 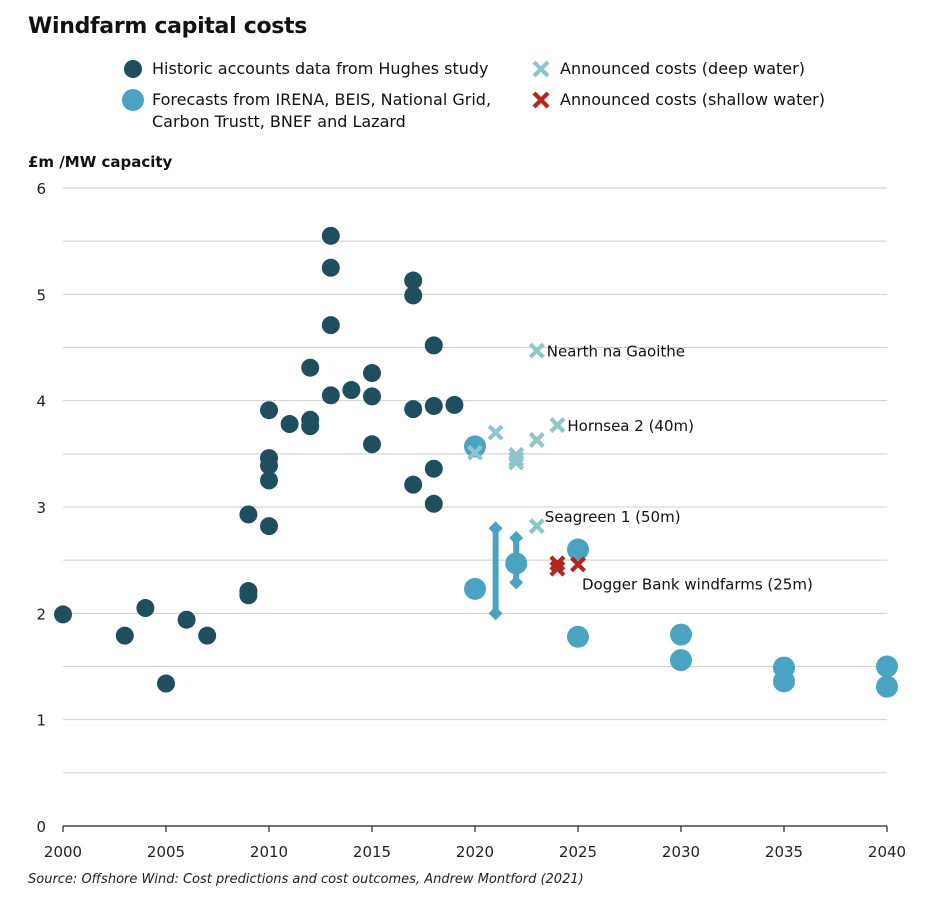 I want to click on chart-title: Windfarm capital costs, so click(x=168, y=26).